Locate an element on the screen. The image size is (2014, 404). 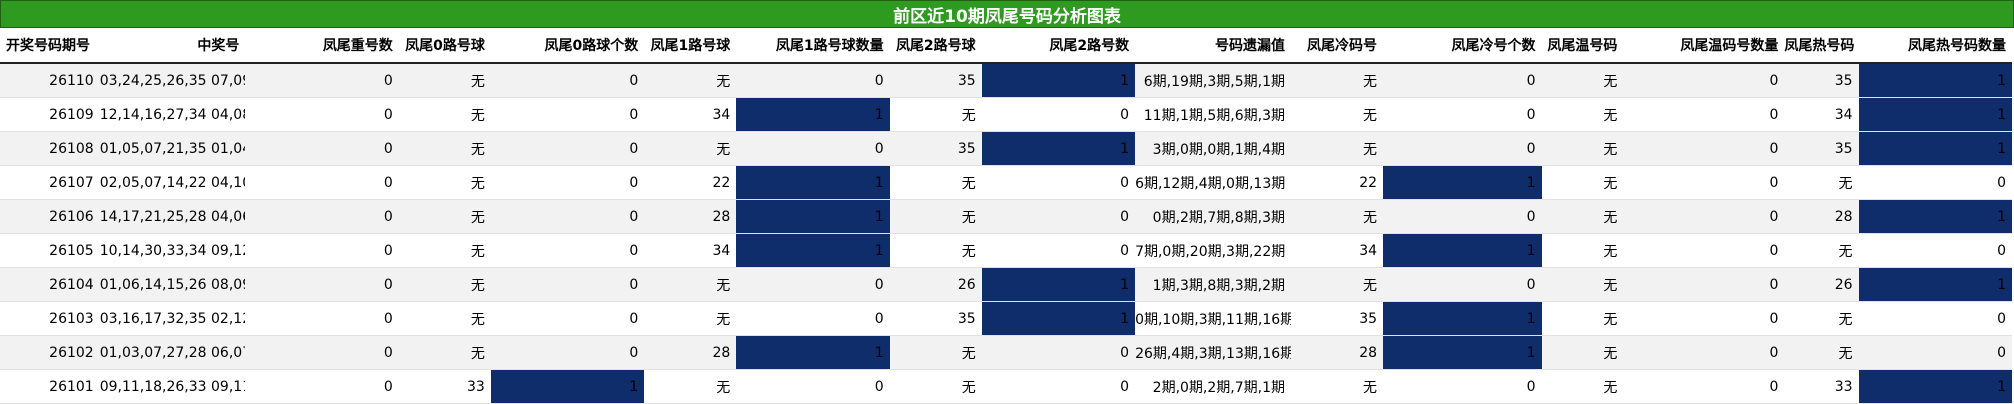
table-cell: 26106 is located at coordinates (50, 216).